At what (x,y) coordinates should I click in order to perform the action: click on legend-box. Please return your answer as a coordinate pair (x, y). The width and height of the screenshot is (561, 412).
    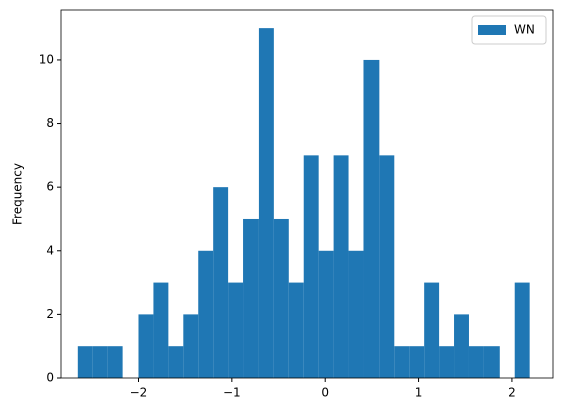
    Looking at the image, I should click on (509, 30).